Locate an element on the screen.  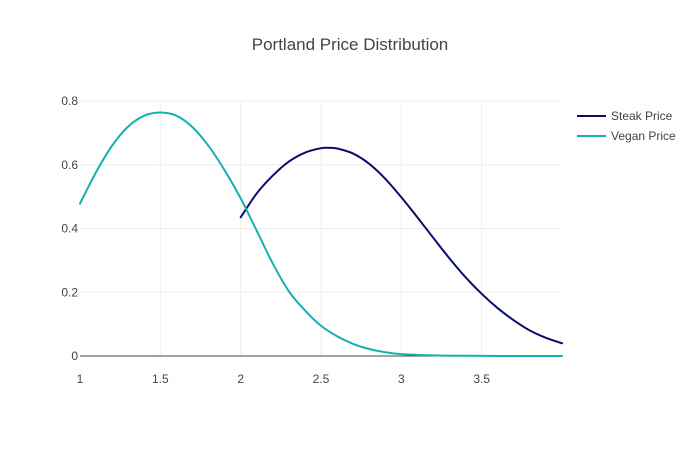
legend-item-steak-price: Steak Price is located at coordinates (625, 116).